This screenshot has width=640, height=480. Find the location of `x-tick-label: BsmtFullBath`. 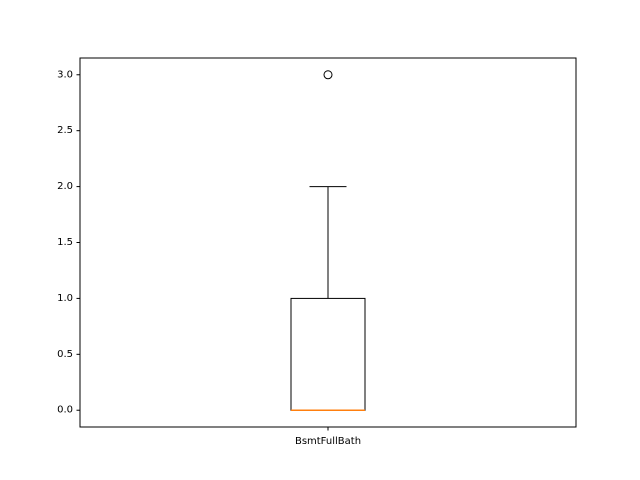

x-tick-label: BsmtFullBath is located at coordinates (328, 441).